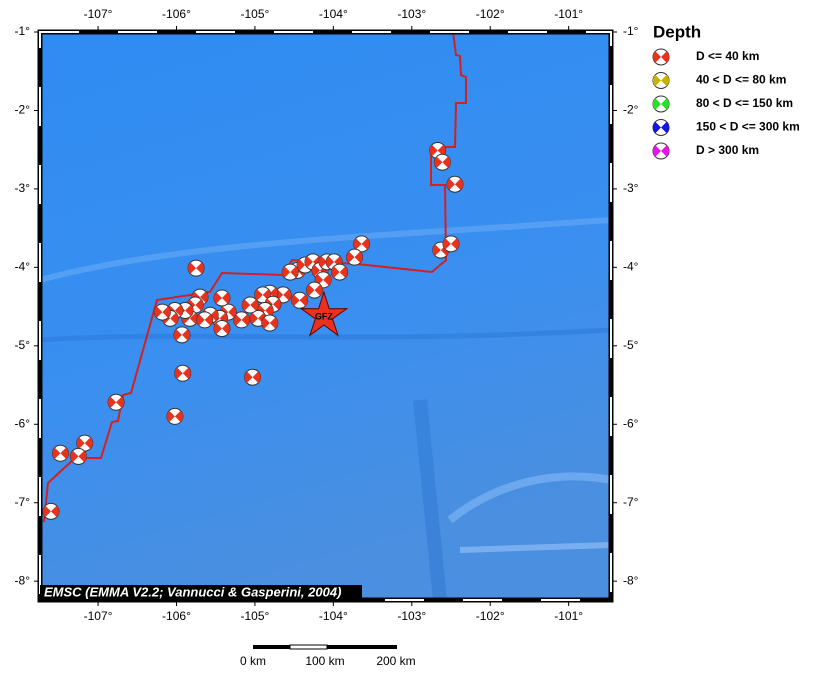  What do you see at coordinates (23, 110) in the screenshot?
I see `lat-tick-label: -2°` at bounding box center [23, 110].